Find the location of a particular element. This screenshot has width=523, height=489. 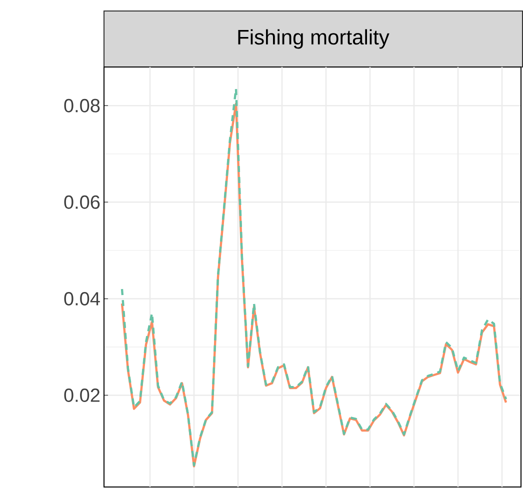

chart-title: Fishing mortality is located at coordinates (314, 39).